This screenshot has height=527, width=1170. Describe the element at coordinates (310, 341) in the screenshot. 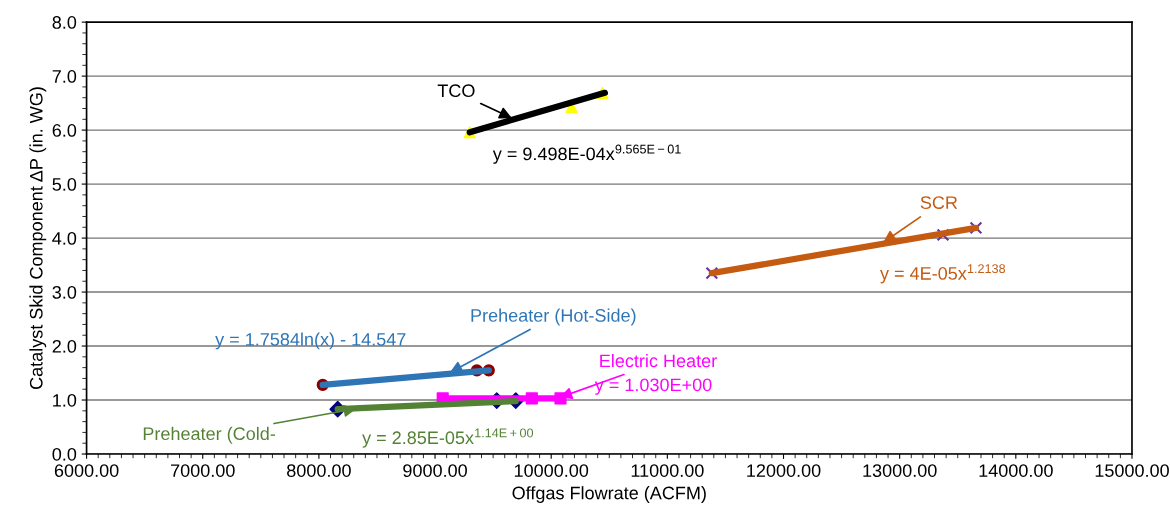

I see `annotation: y = 1.7584ln(x) - 14.547` at that location.